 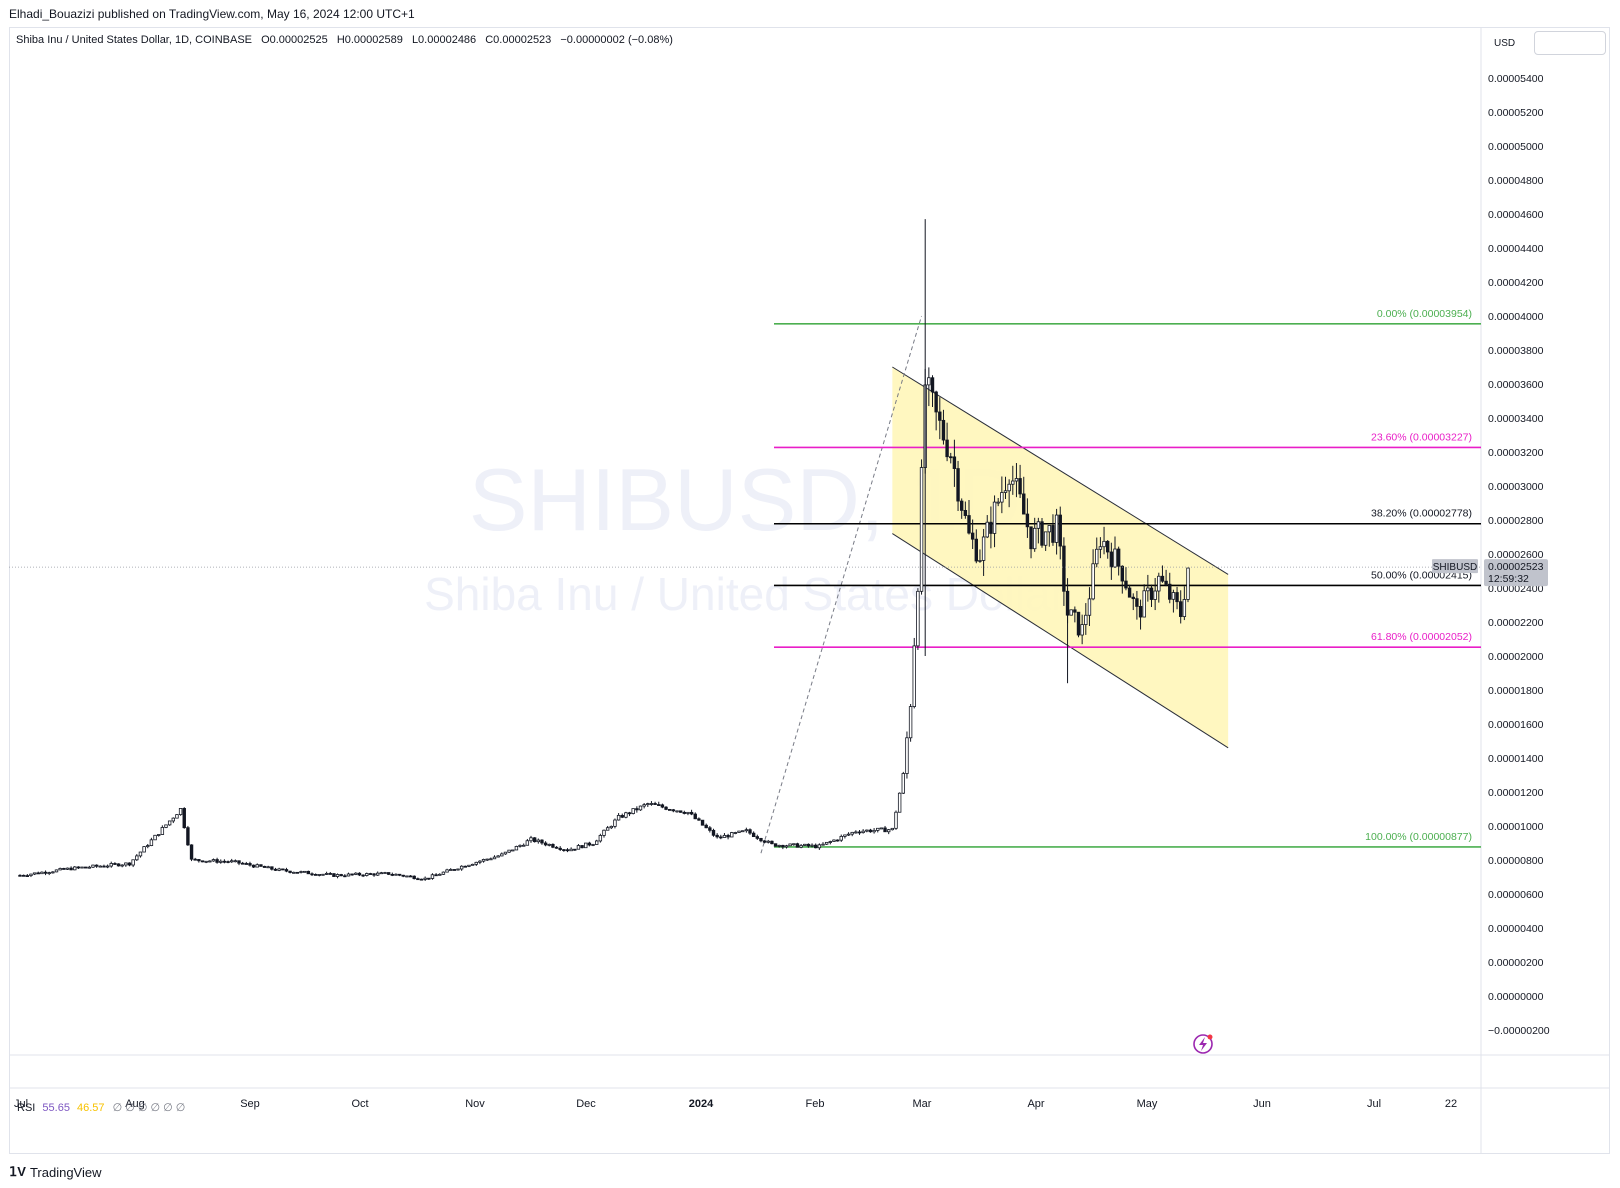 What do you see at coordinates (17, 1171) in the screenshot?
I see `tradingview-logo-icon: 𝟣V` at bounding box center [17, 1171].